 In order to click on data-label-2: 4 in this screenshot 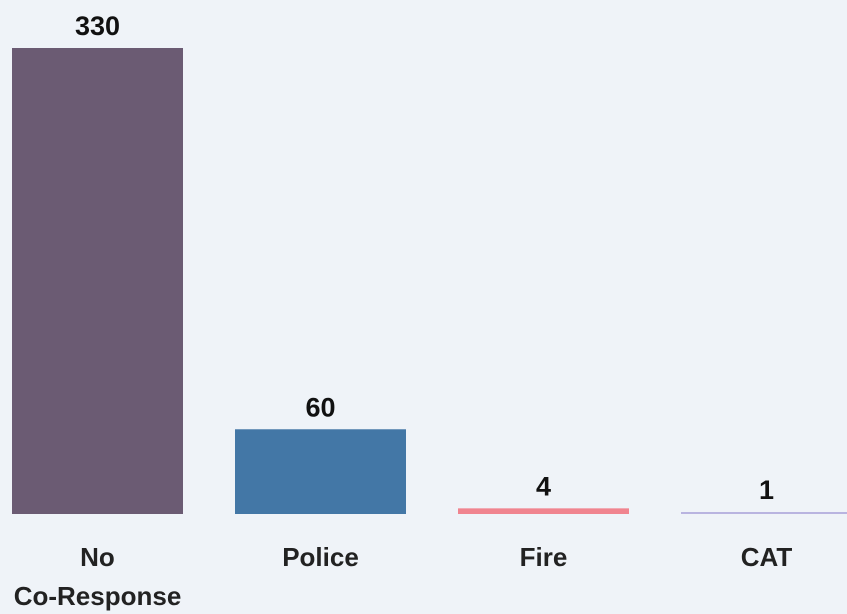, I will do `click(543, 486)`.